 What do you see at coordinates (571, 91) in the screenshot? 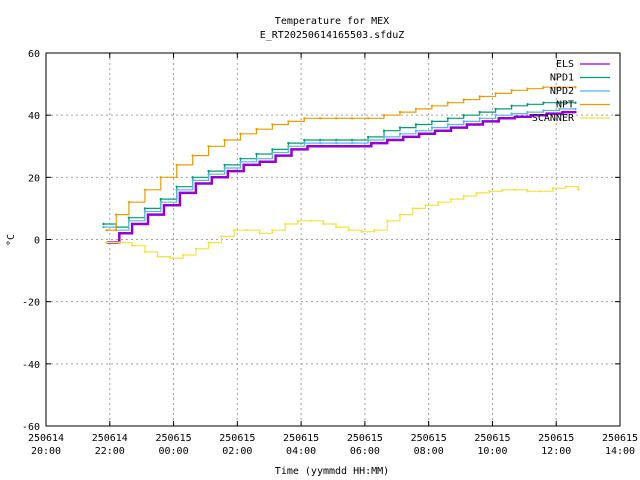
I see `legend: ELS NPD1 NPD2 NPT SCANNER` at bounding box center [571, 91].